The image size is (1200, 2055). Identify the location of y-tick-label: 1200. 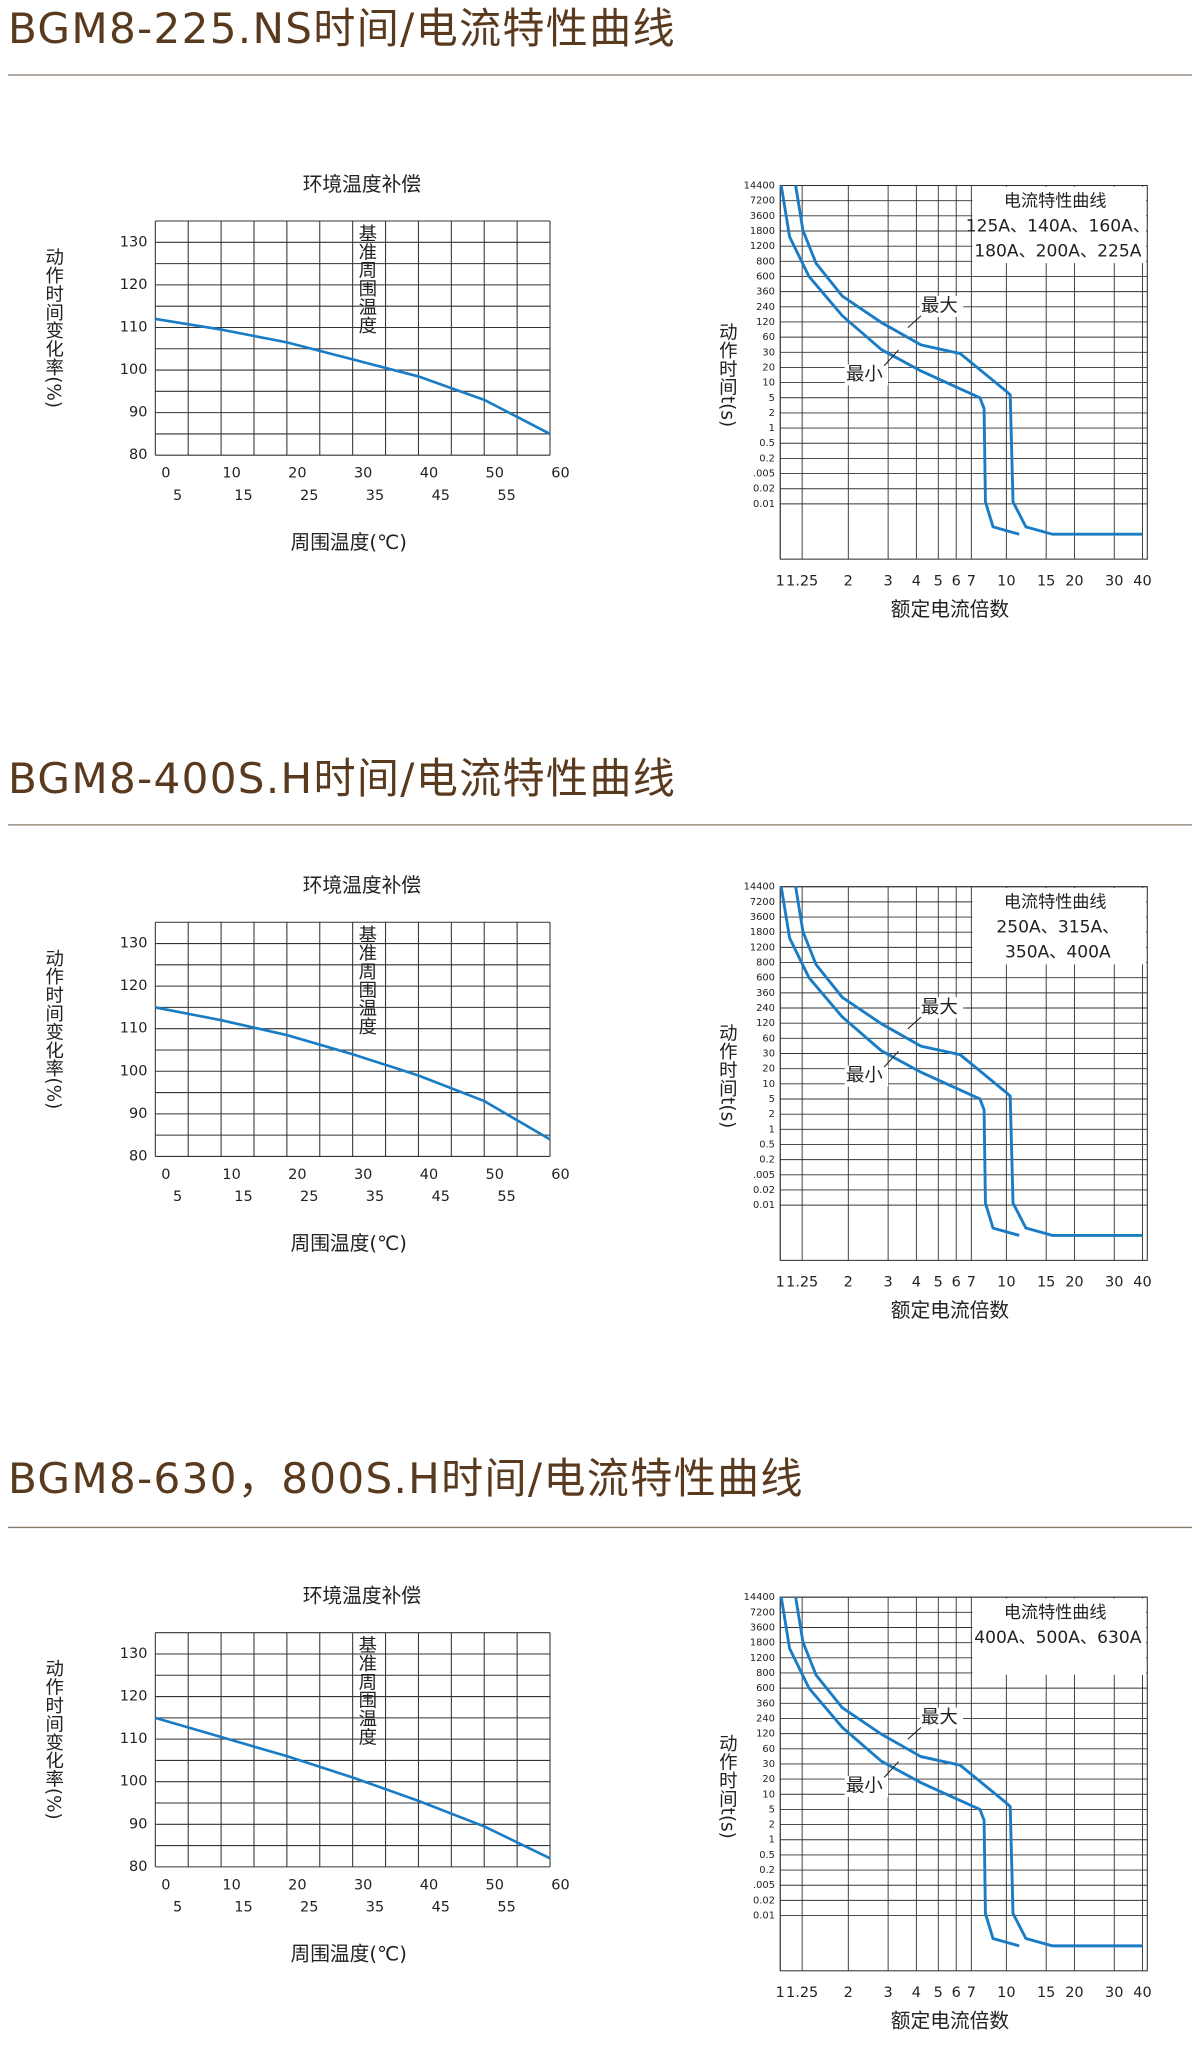
(762, 1658).